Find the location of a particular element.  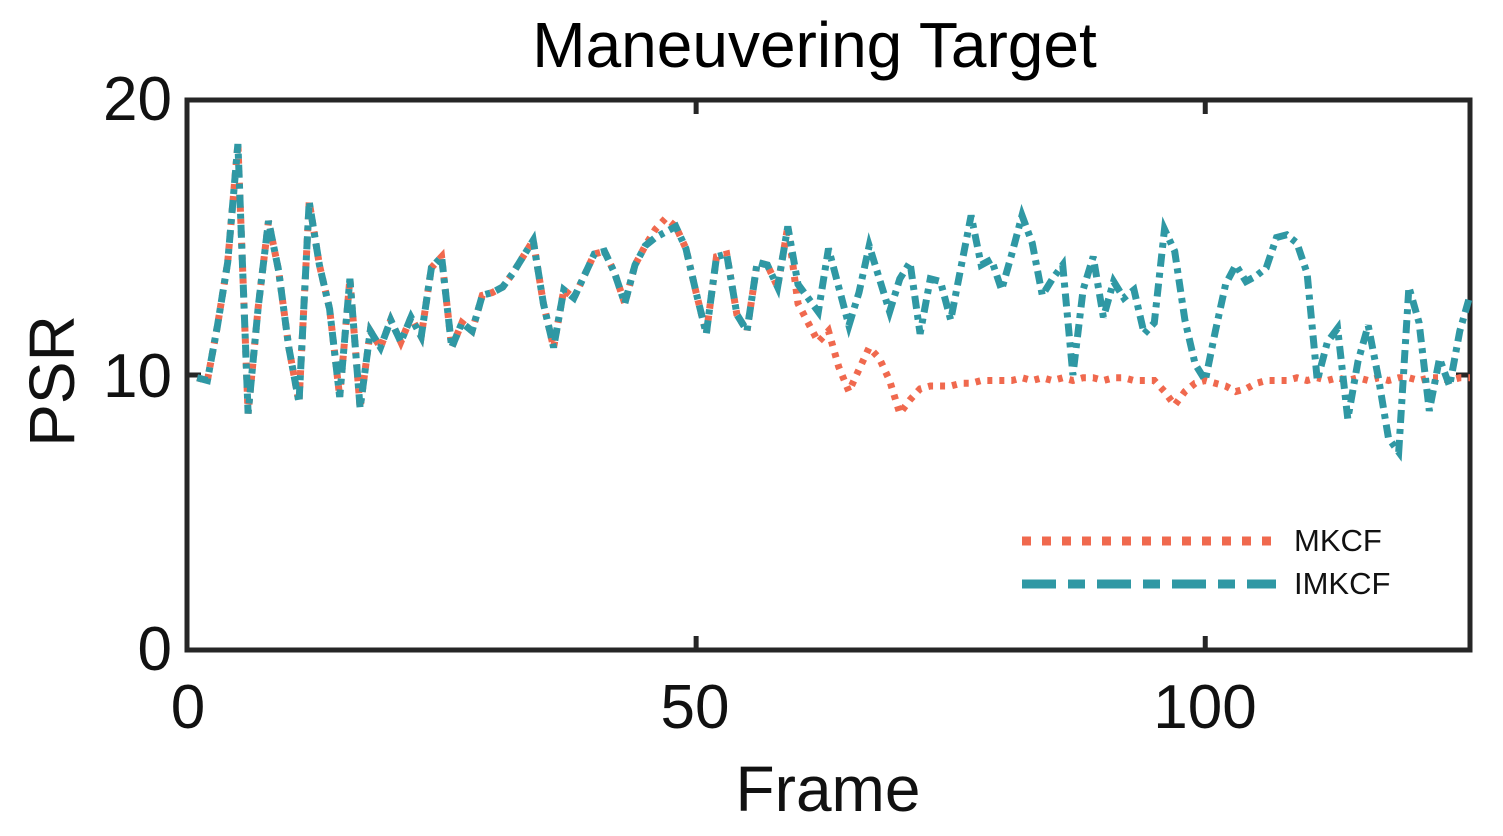

y-tick-label-20: 20 is located at coordinates (137, 99).